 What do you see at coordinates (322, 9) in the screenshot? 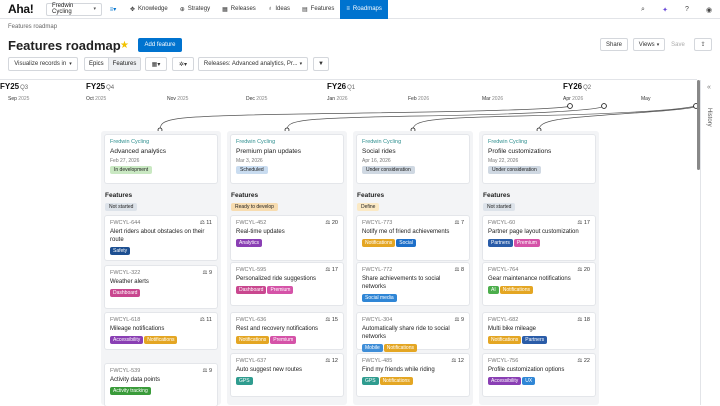
I see `nav-label: Features` at bounding box center [322, 9].